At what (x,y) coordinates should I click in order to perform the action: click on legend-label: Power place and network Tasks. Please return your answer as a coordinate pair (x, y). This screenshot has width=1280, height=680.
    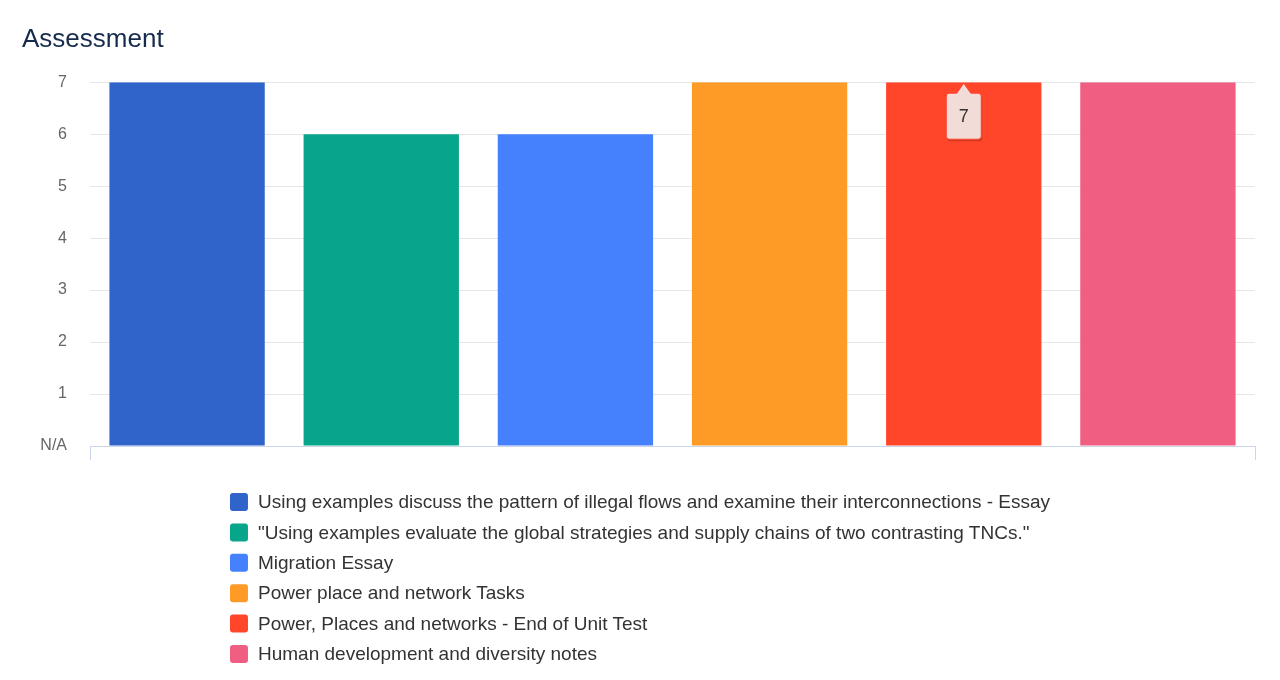
    Looking at the image, I should click on (391, 593).